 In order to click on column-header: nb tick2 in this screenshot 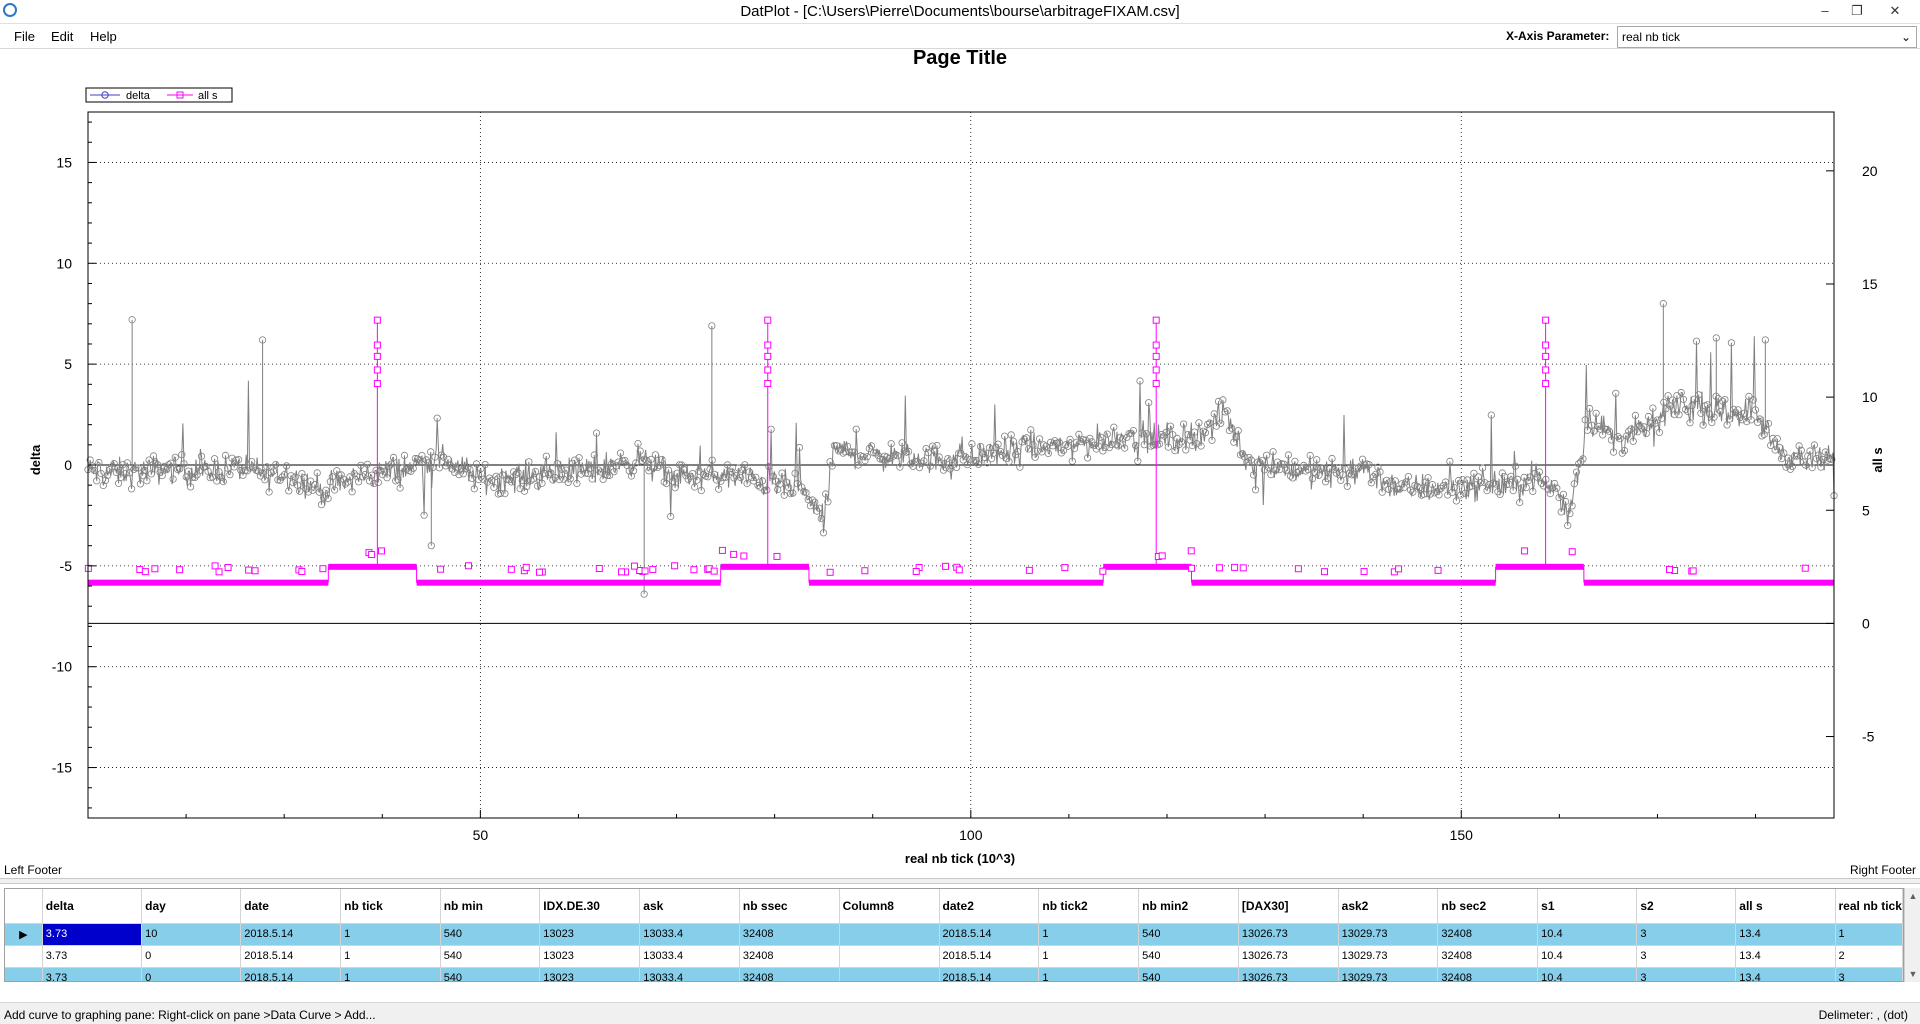, I will do `click(1089, 906)`.